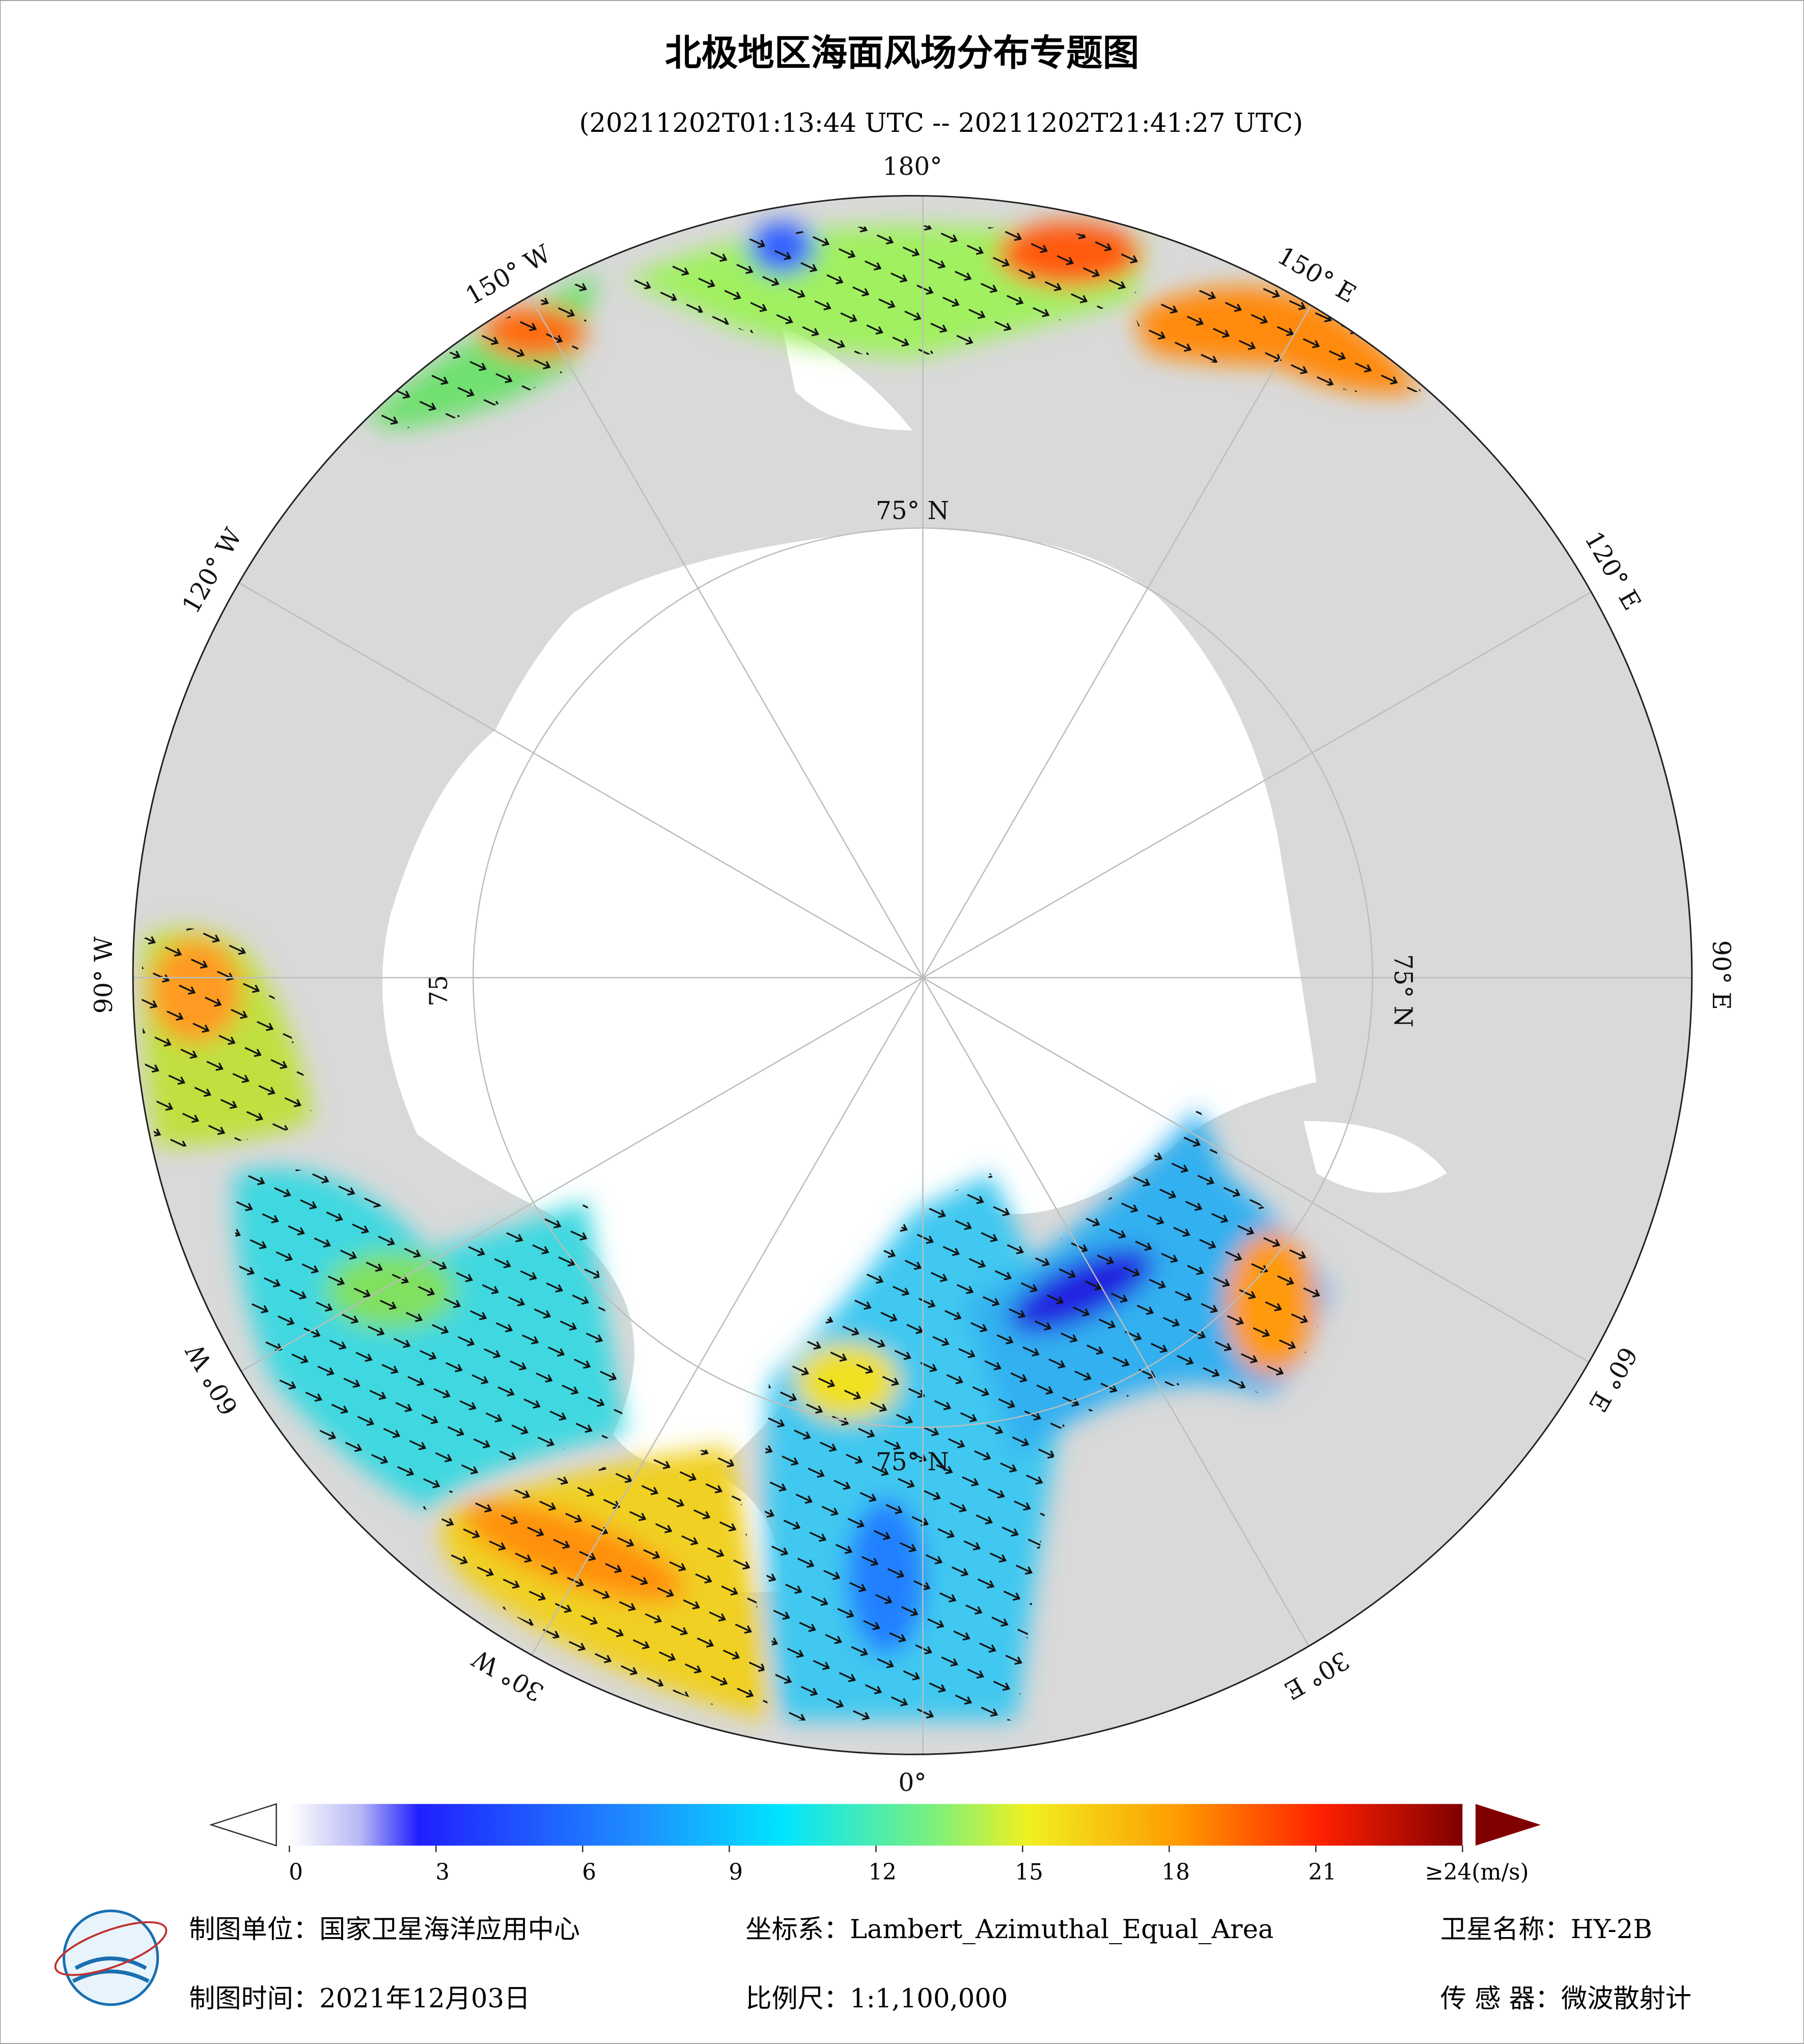  I want to click on colorbar-tick-label: 9, so click(736, 1872).